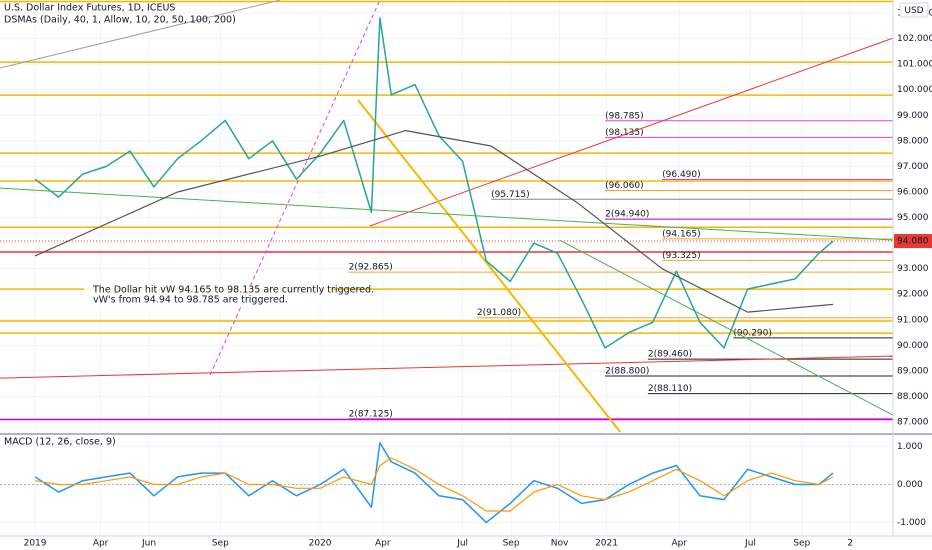 The image size is (932, 550). What do you see at coordinates (606, 544) in the screenshot?
I see `x-tick-label: 2021` at bounding box center [606, 544].